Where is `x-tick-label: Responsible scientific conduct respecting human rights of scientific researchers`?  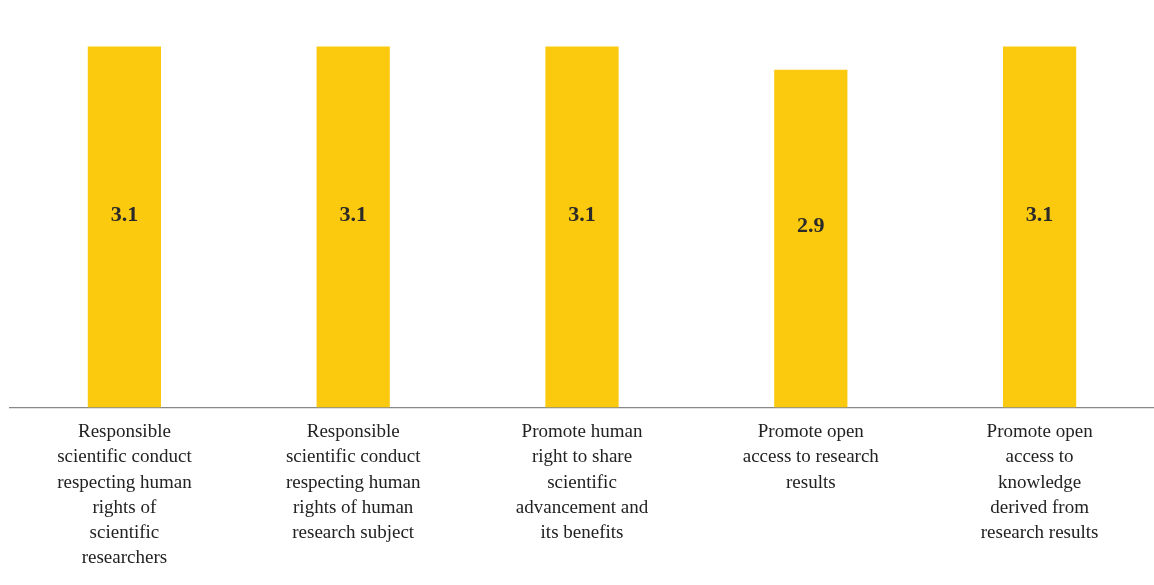 x-tick-label: Responsible scientific conduct respecting human rights of scientific researchers is located at coordinates (125, 494).